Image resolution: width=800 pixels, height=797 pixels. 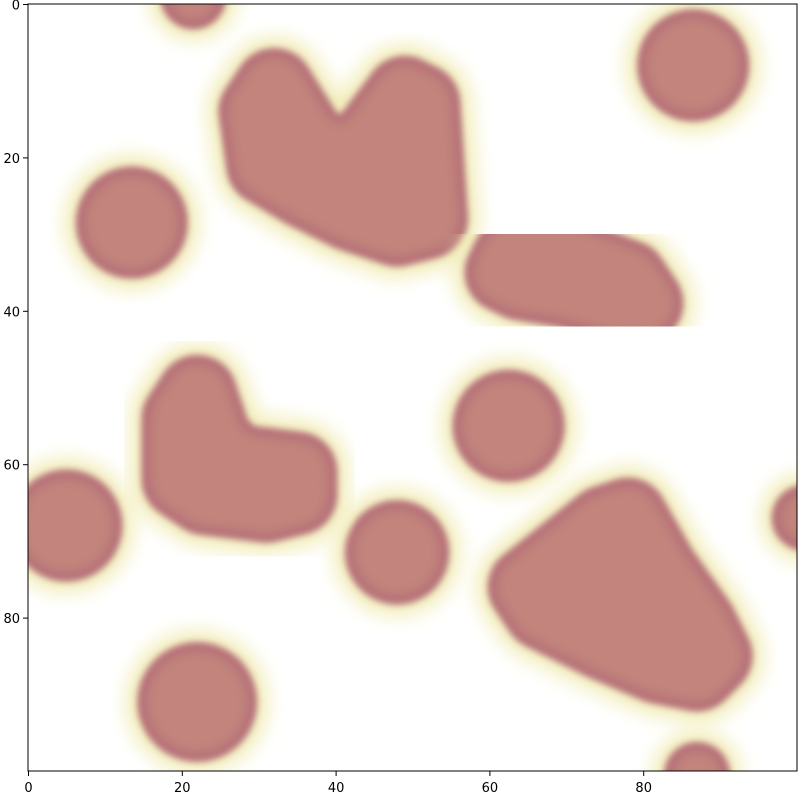 What do you see at coordinates (11, 619) in the screenshot?
I see `y-tick-label: 80` at bounding box center [11, 619].